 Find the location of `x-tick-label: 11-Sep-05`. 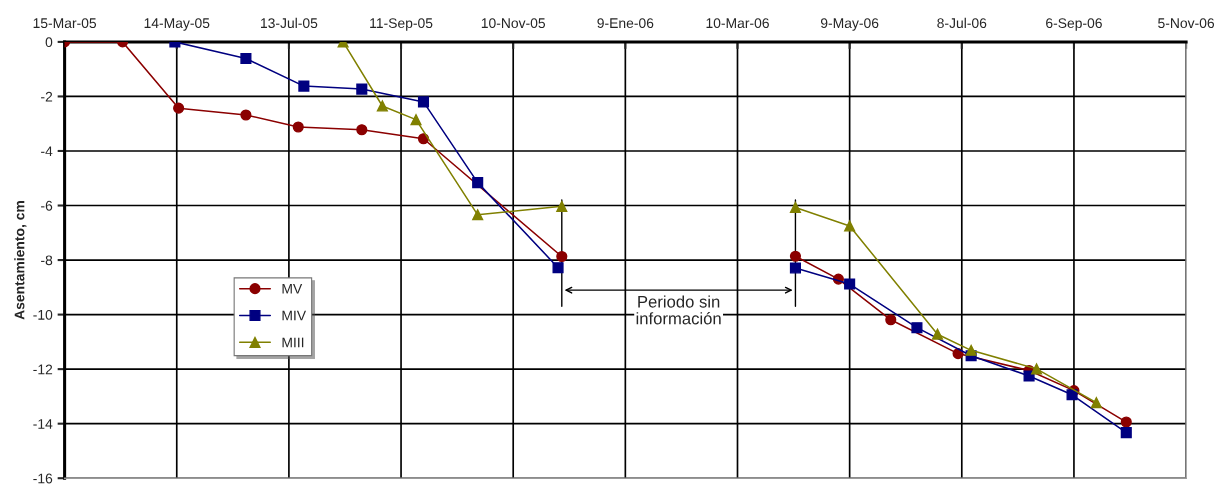

x-tick-label: 11-Sep-05 is located at coordinates (401, 24).